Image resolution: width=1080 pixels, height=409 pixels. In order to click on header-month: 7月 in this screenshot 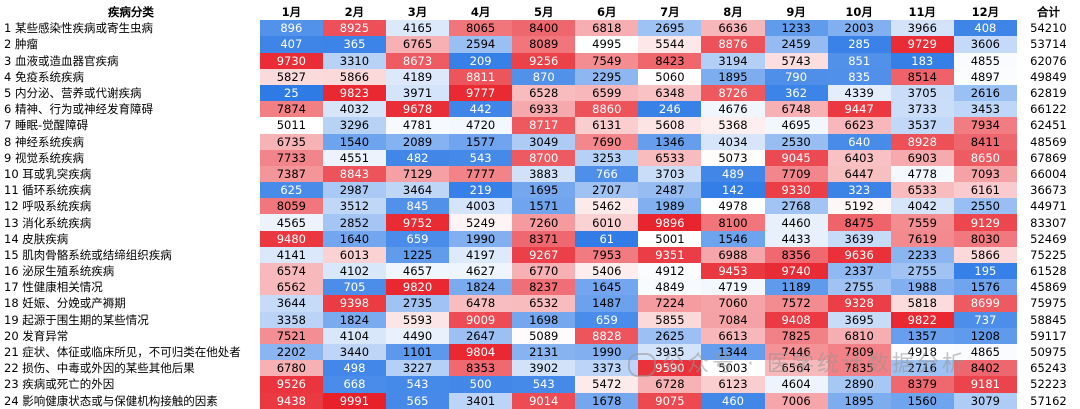, I will do `click(670, 12)`.